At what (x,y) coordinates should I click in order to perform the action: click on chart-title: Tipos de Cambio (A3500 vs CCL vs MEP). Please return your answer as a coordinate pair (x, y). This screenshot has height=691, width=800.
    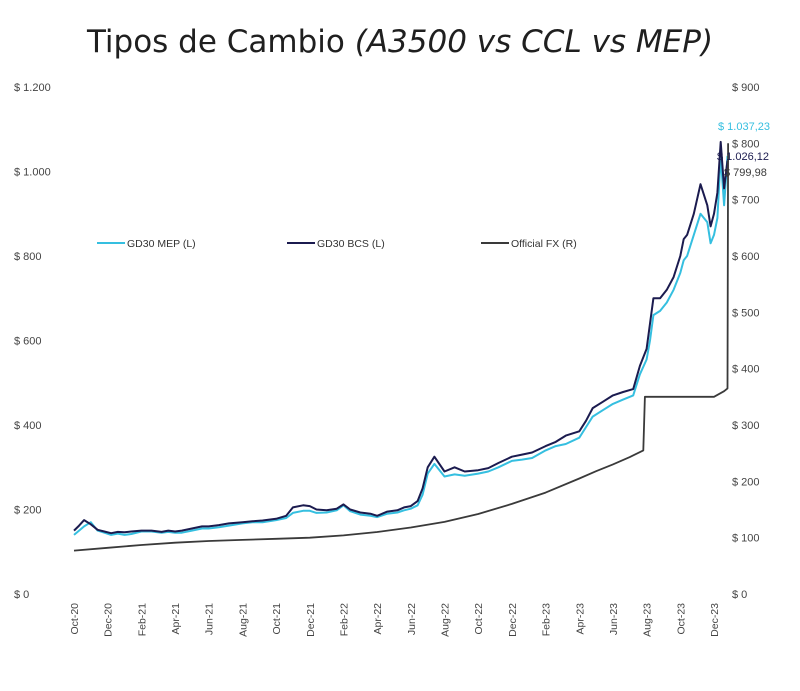
    Looking at the image, I should click on (399, 42).